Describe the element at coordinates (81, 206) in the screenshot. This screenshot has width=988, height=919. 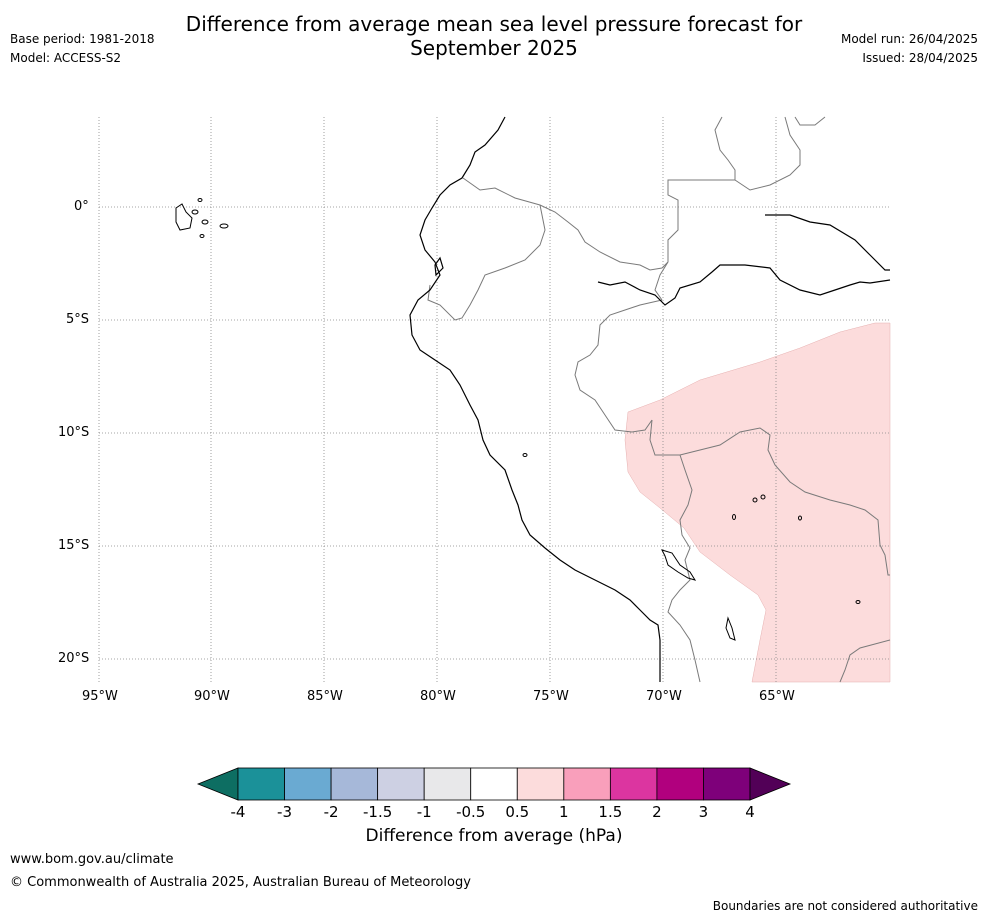
I see `lat-label-0: 0°` at that location.